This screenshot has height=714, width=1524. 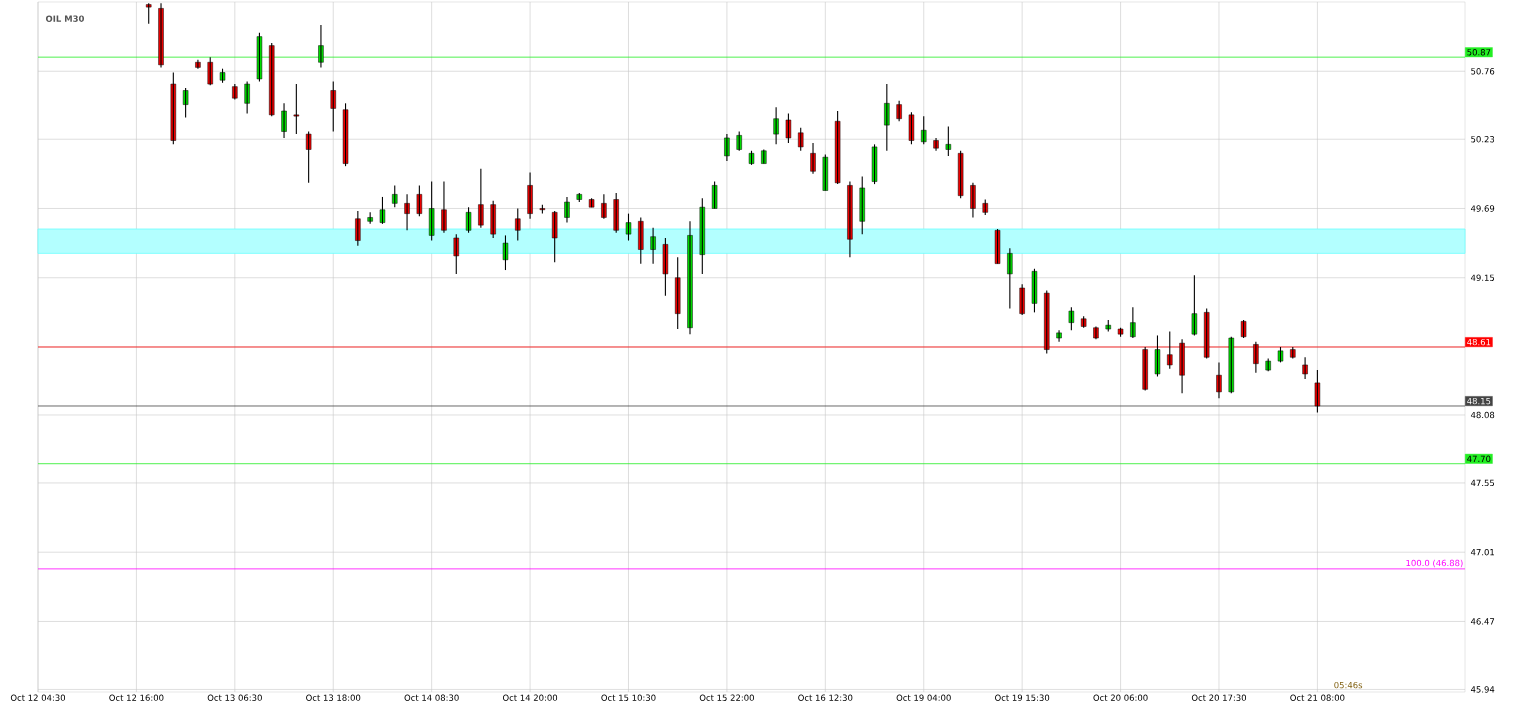 I want to click on y-tick-label: 49.69, so click(x=1482, y=208).